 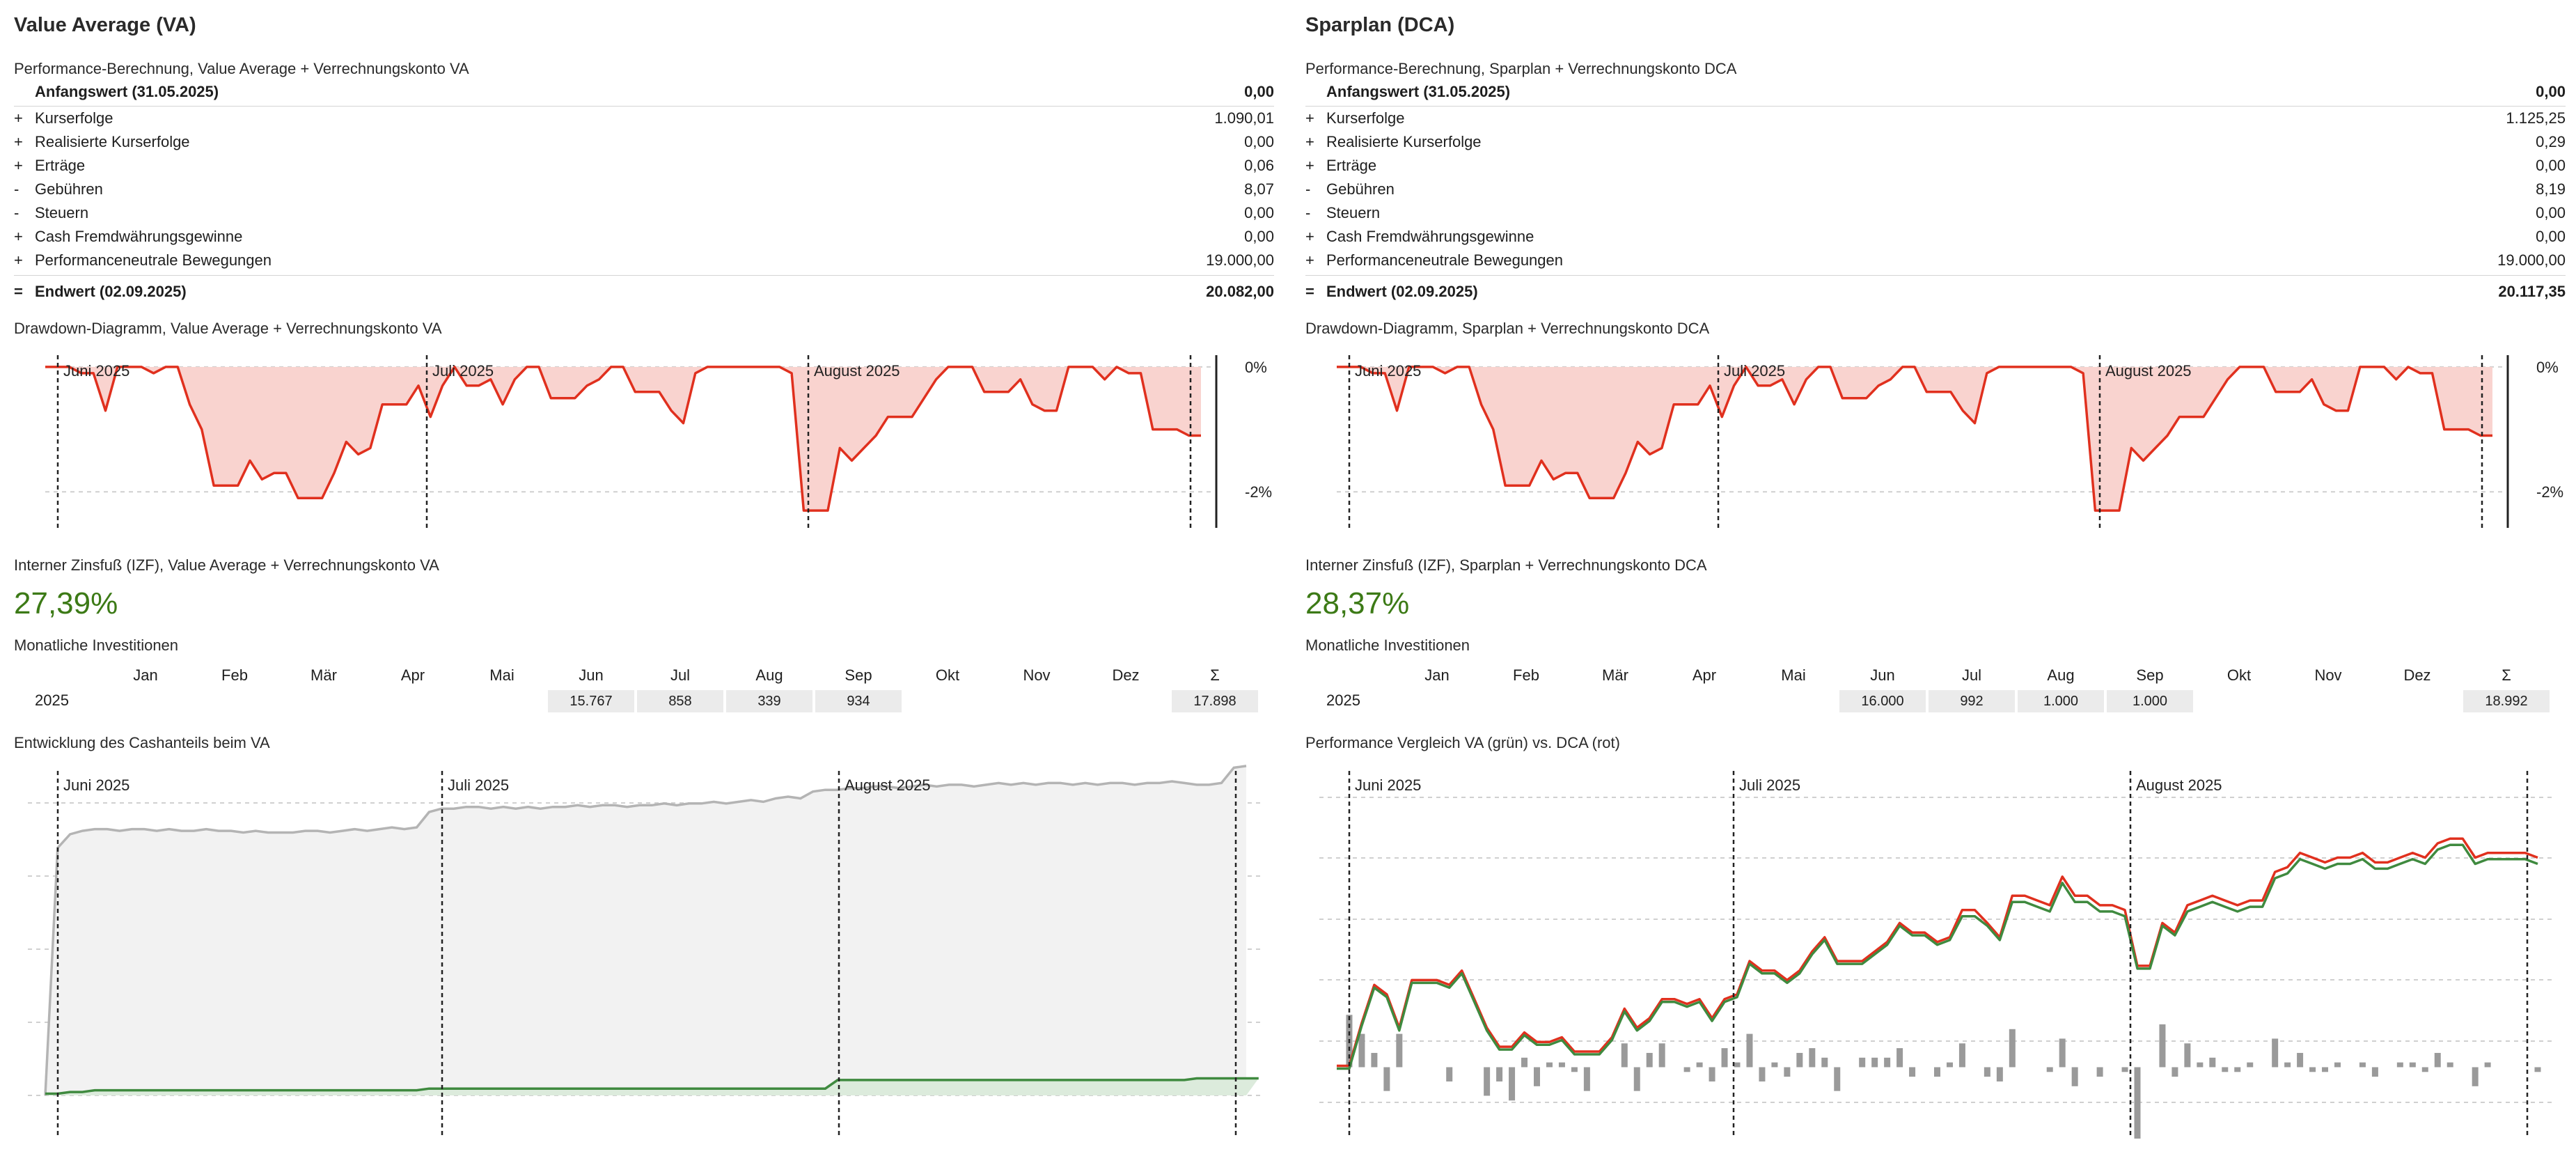 What do you see at coordinates (2551, 141) in the screenshot?
I see `perf-value: 0,29` at bounding box center [2551, 141].